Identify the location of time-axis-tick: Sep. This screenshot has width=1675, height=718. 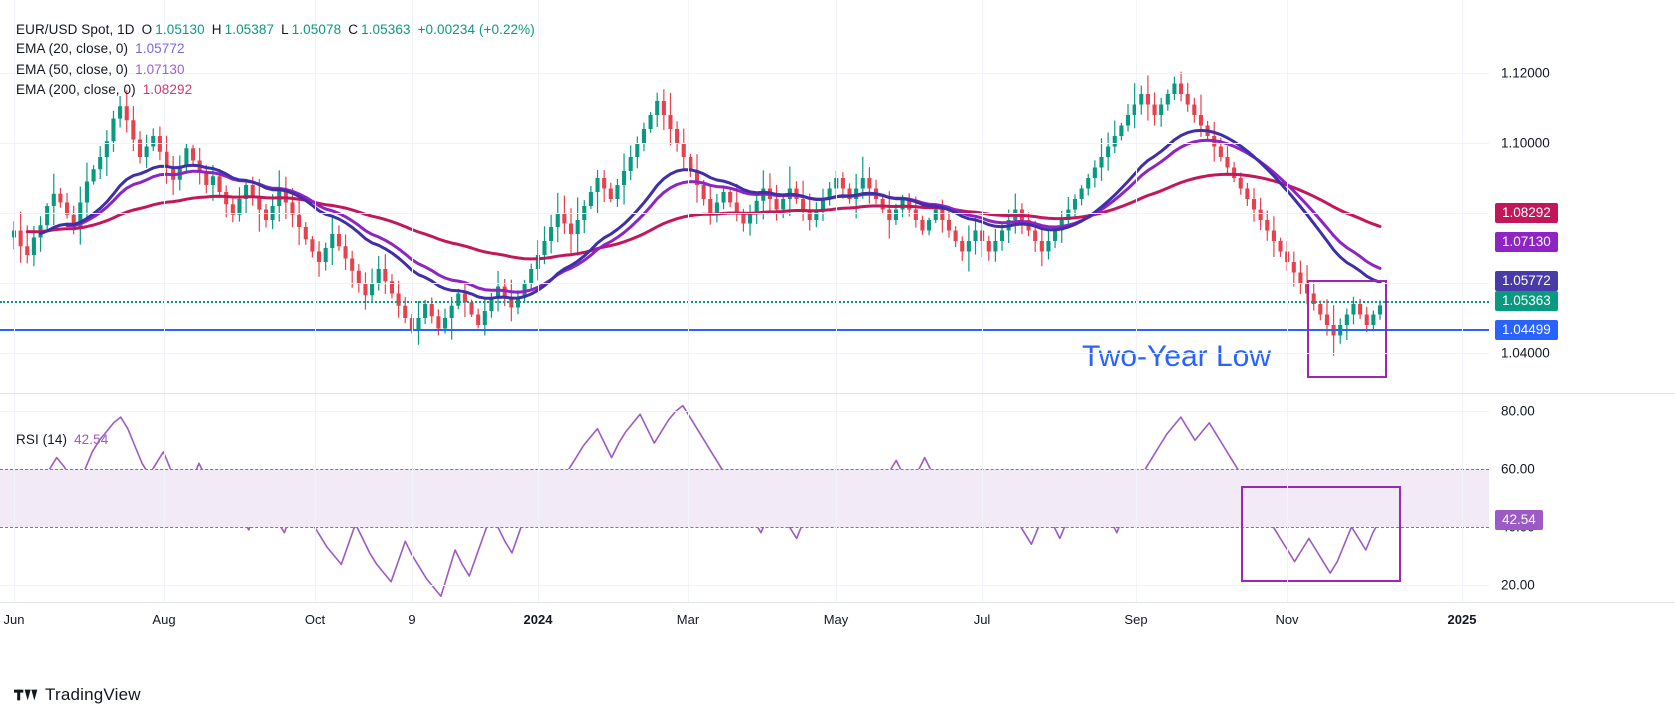
(1136, 619).